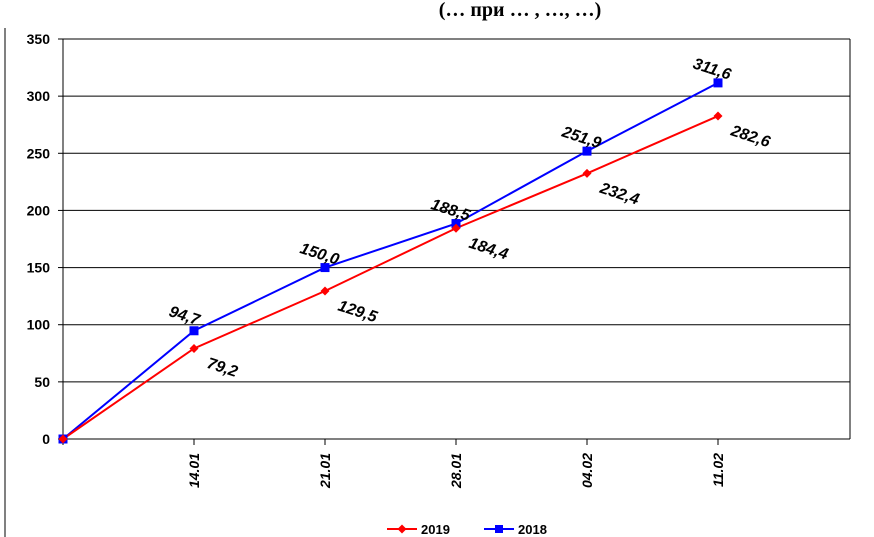 This screenshot has height=537, width=874. Describe the element at coordinates (45, 239) in the screenshot. I see `y-axis-ticks: 0 50 100 150 200 250 300 350` at that location.